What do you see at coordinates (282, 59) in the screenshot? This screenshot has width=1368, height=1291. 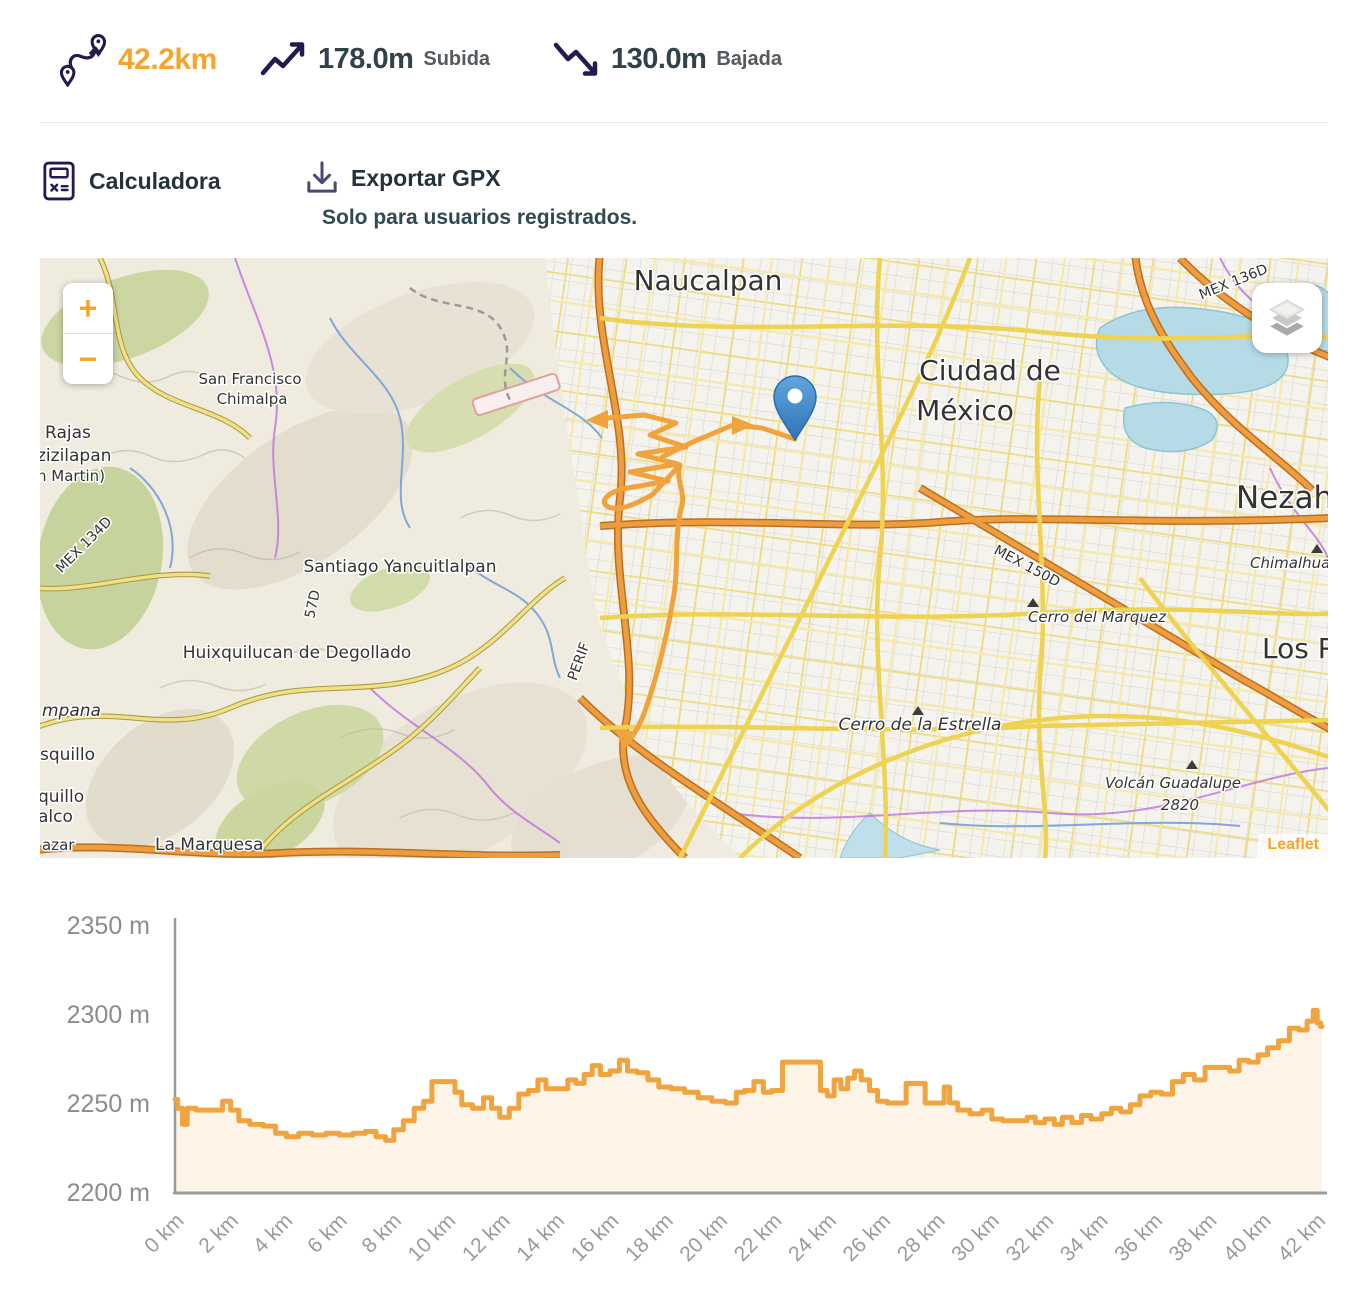 I see `trending-up-icon` at bounding box center [282, 59].